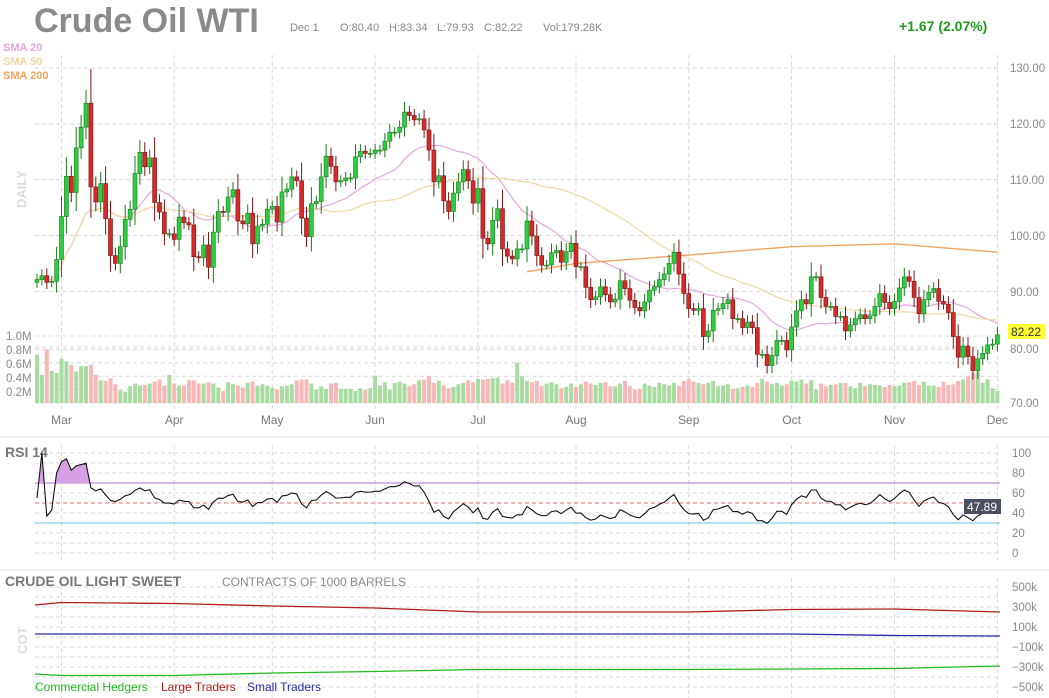  I want to click on price-change: +1.67 (2.07%), so click(943, 26).